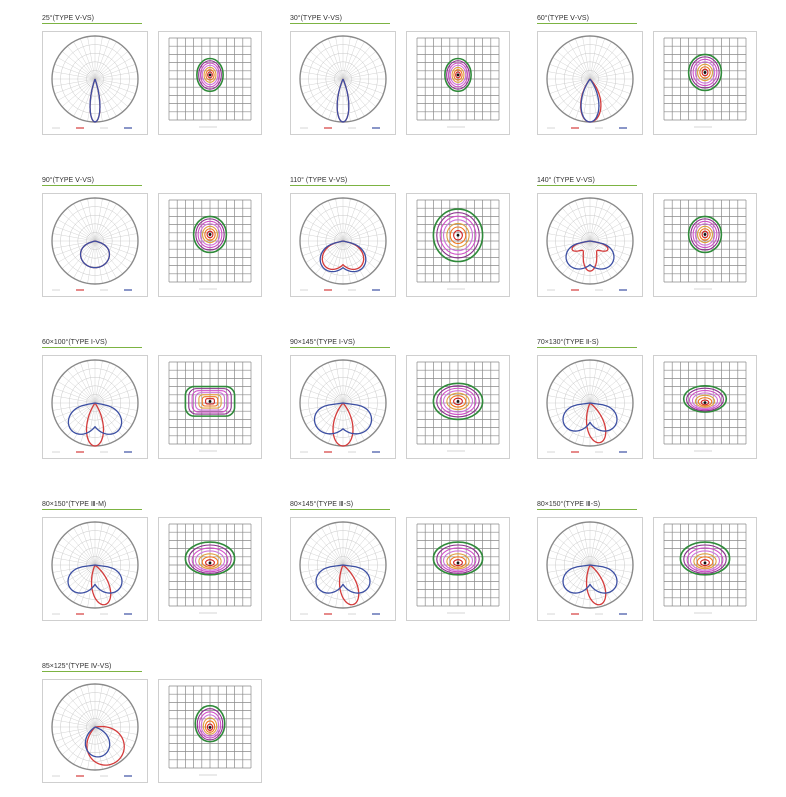 The width and height of the screenshot is (786, 797). Describe the element at coordinates (652, 565) in the screenshot. I see `photometry-panel: 80×150°(TYPE Ⅲ-S)` at that location.